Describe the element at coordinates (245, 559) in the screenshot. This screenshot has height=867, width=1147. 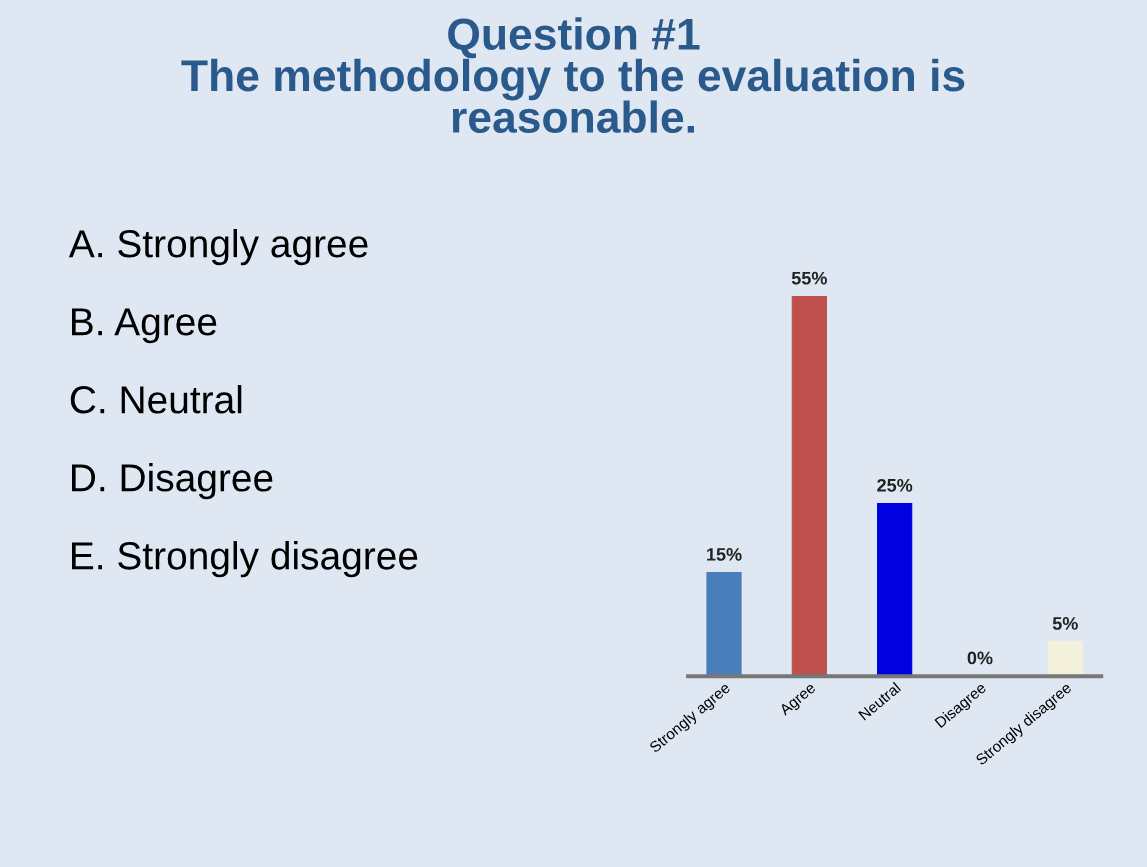
I see `text: E. Strongly disagree` at that location.